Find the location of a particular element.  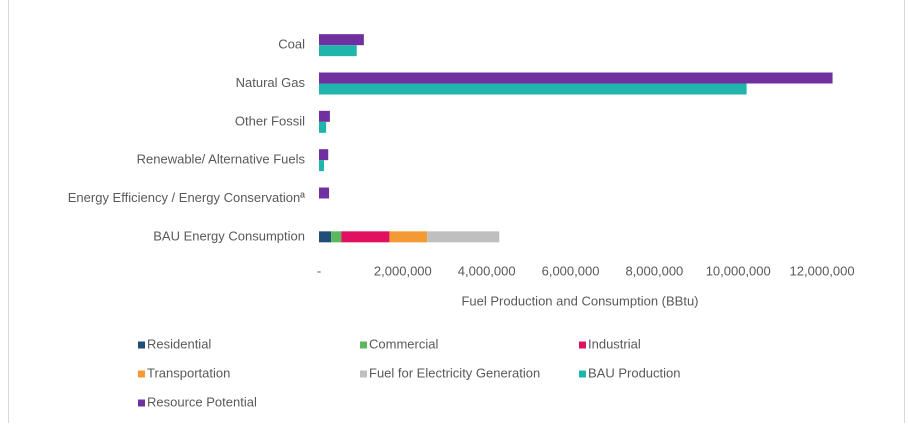

y-tick-label: Other Fossil is located at coordinates (270, 120).